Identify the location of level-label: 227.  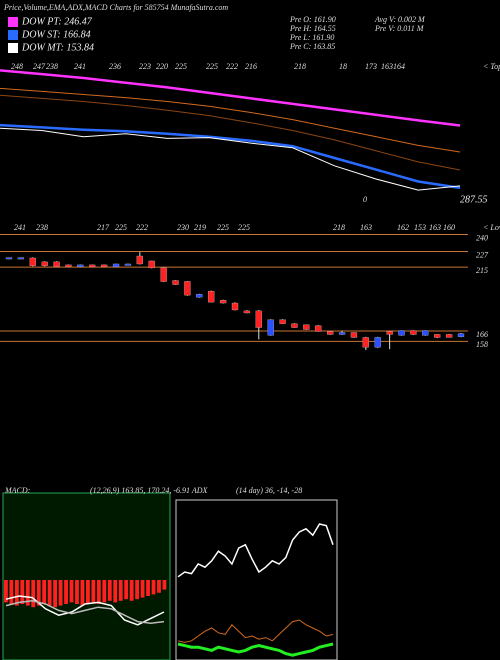
(482, 254).